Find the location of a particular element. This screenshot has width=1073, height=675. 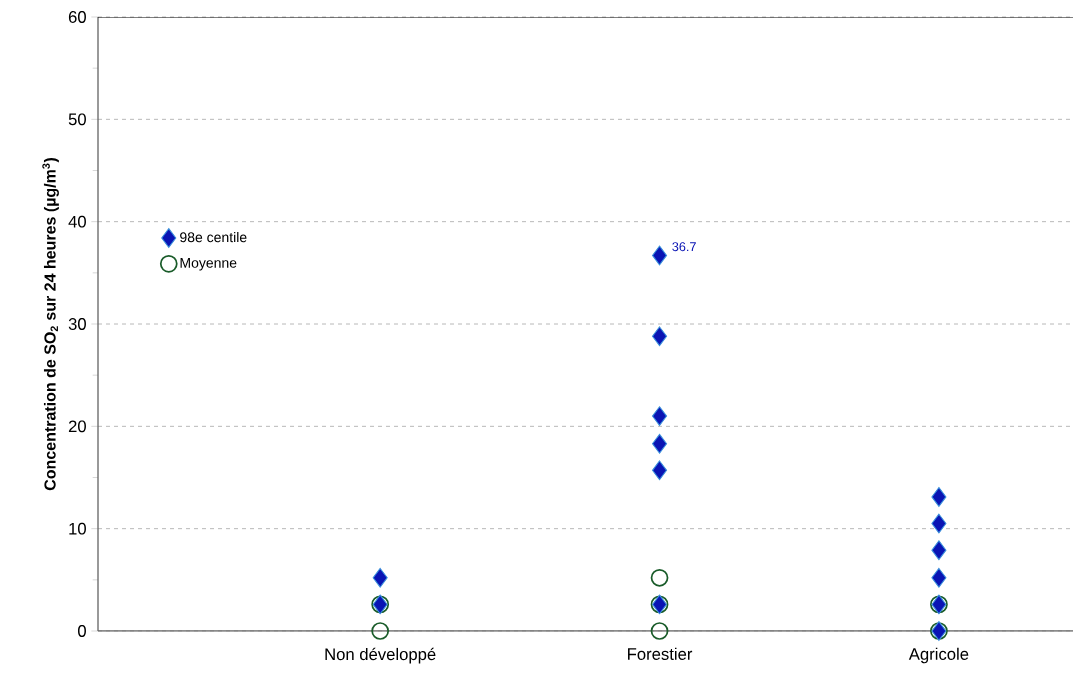

y-tick-label: 10 is located at coordinates (77, 528).